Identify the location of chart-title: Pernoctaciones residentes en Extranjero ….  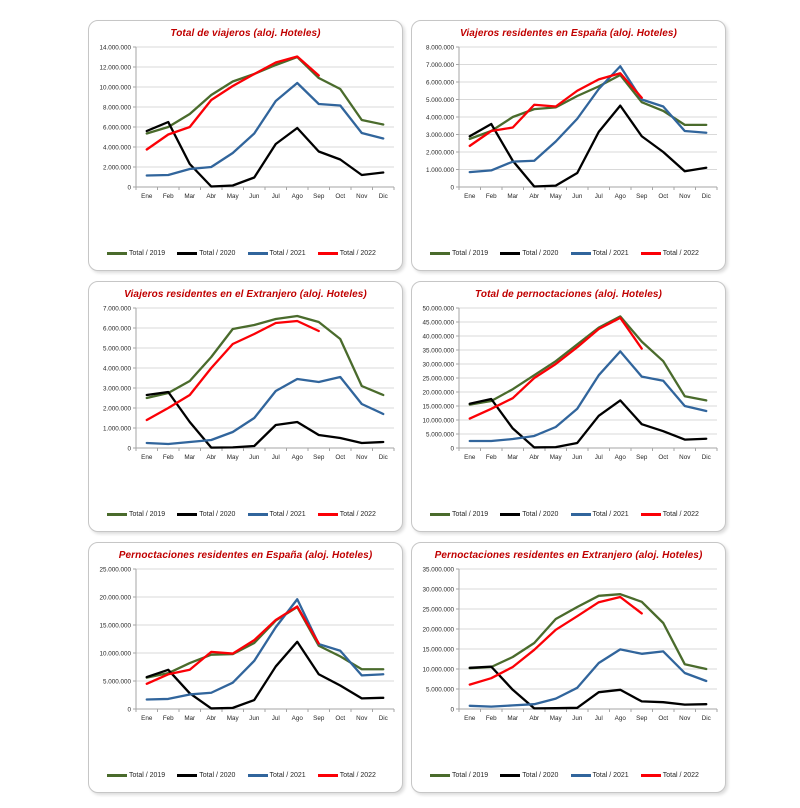
(568, 555).